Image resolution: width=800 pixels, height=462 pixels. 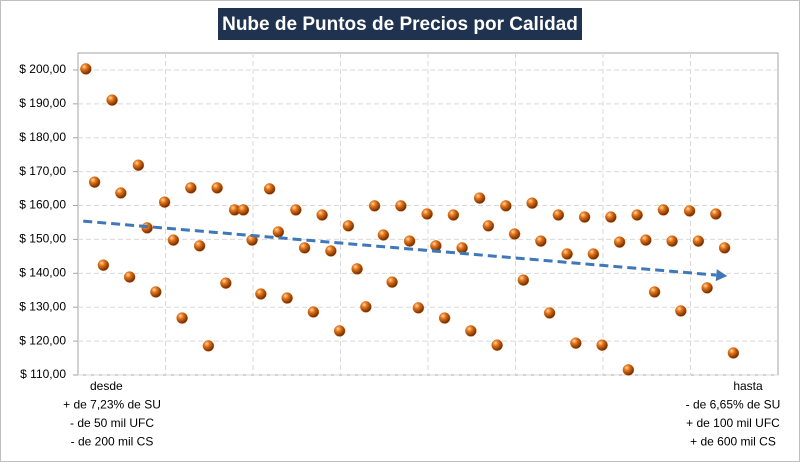 I want to click on annotation-line: - de 6,65% de SU, so click(x=733, y=405).